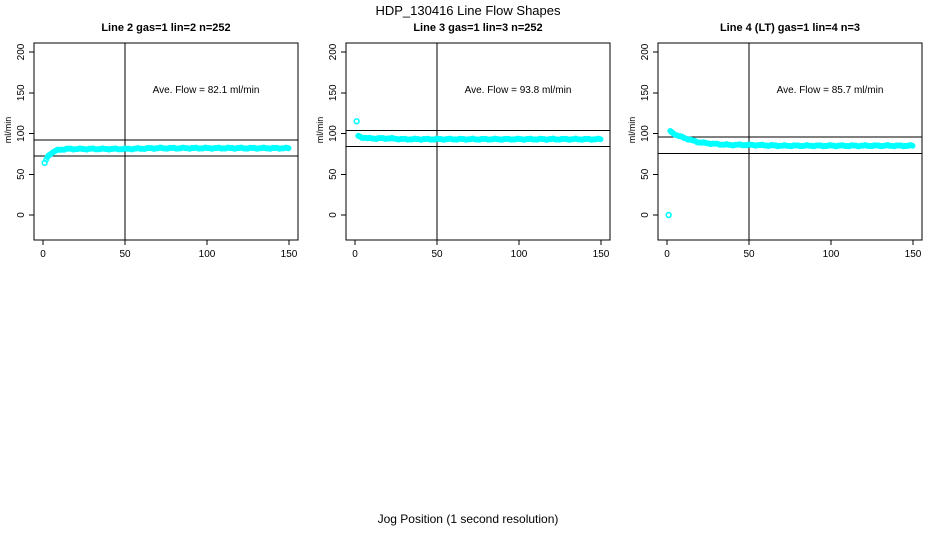  I want to click on plot-canvas-line2: 0 50 100 150 0 50 100 150 200, so click(157, 151).